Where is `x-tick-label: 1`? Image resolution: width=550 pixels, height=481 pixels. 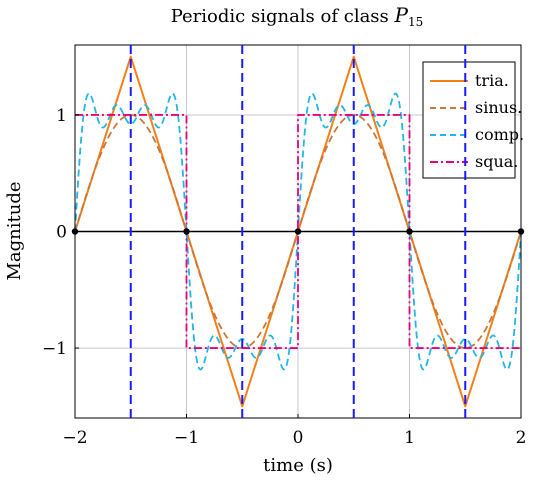 x-tick-label: 1 is located at coordinates (409, 438).